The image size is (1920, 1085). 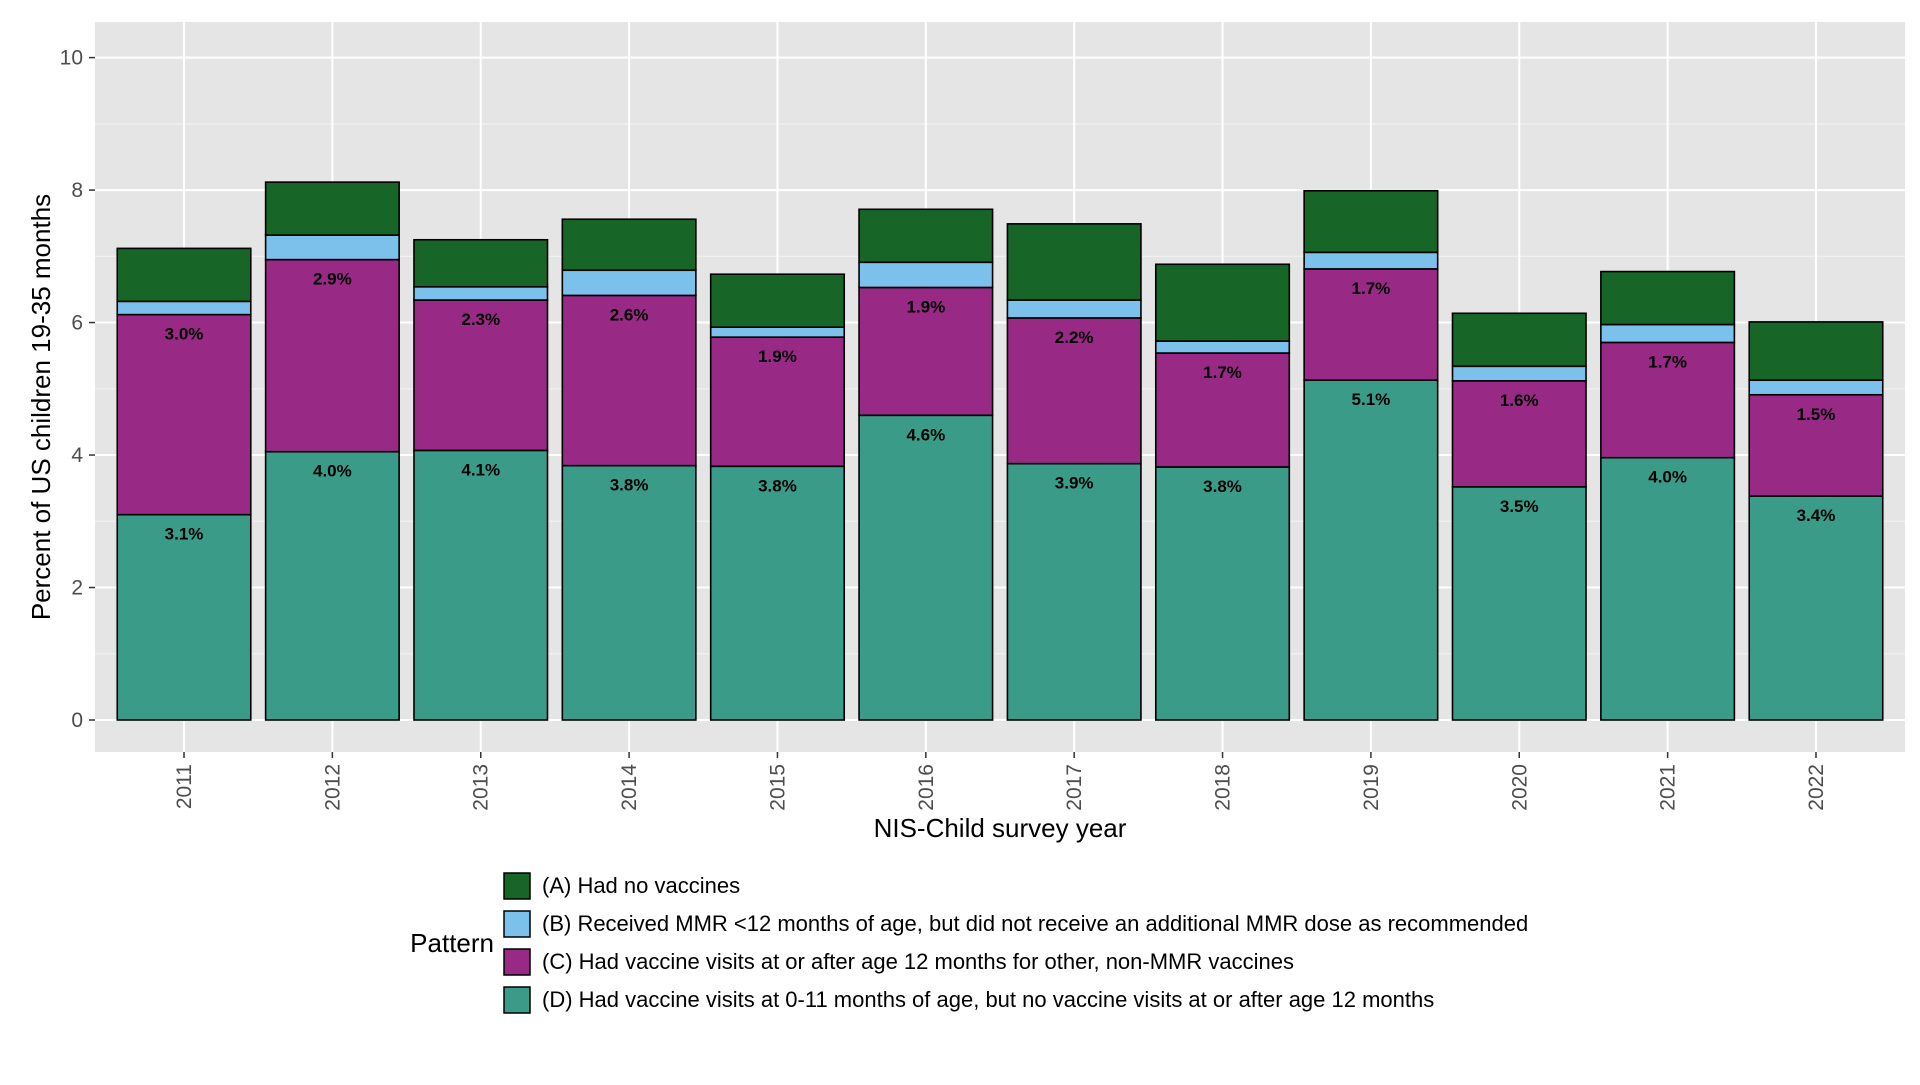 I want to click on data-label: 2.9%, so click(x=332, y=279).